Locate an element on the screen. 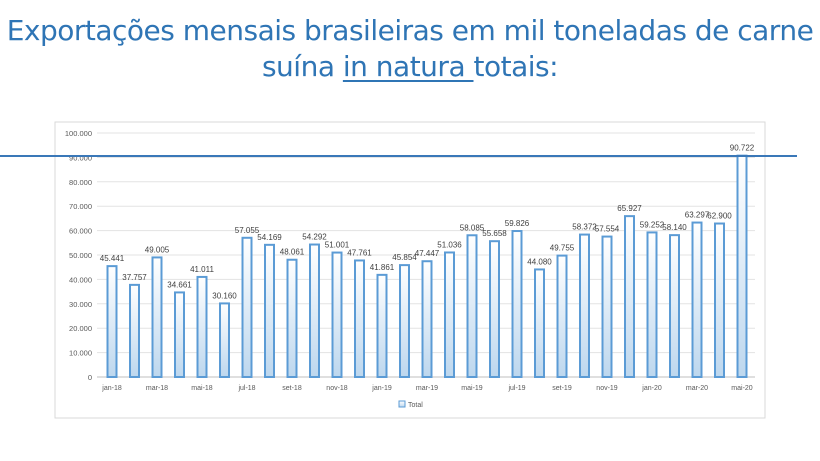 The height and width of the screenshot is (461, 820). x-tick-label: nov-19 is located at coordinates (607, 388).